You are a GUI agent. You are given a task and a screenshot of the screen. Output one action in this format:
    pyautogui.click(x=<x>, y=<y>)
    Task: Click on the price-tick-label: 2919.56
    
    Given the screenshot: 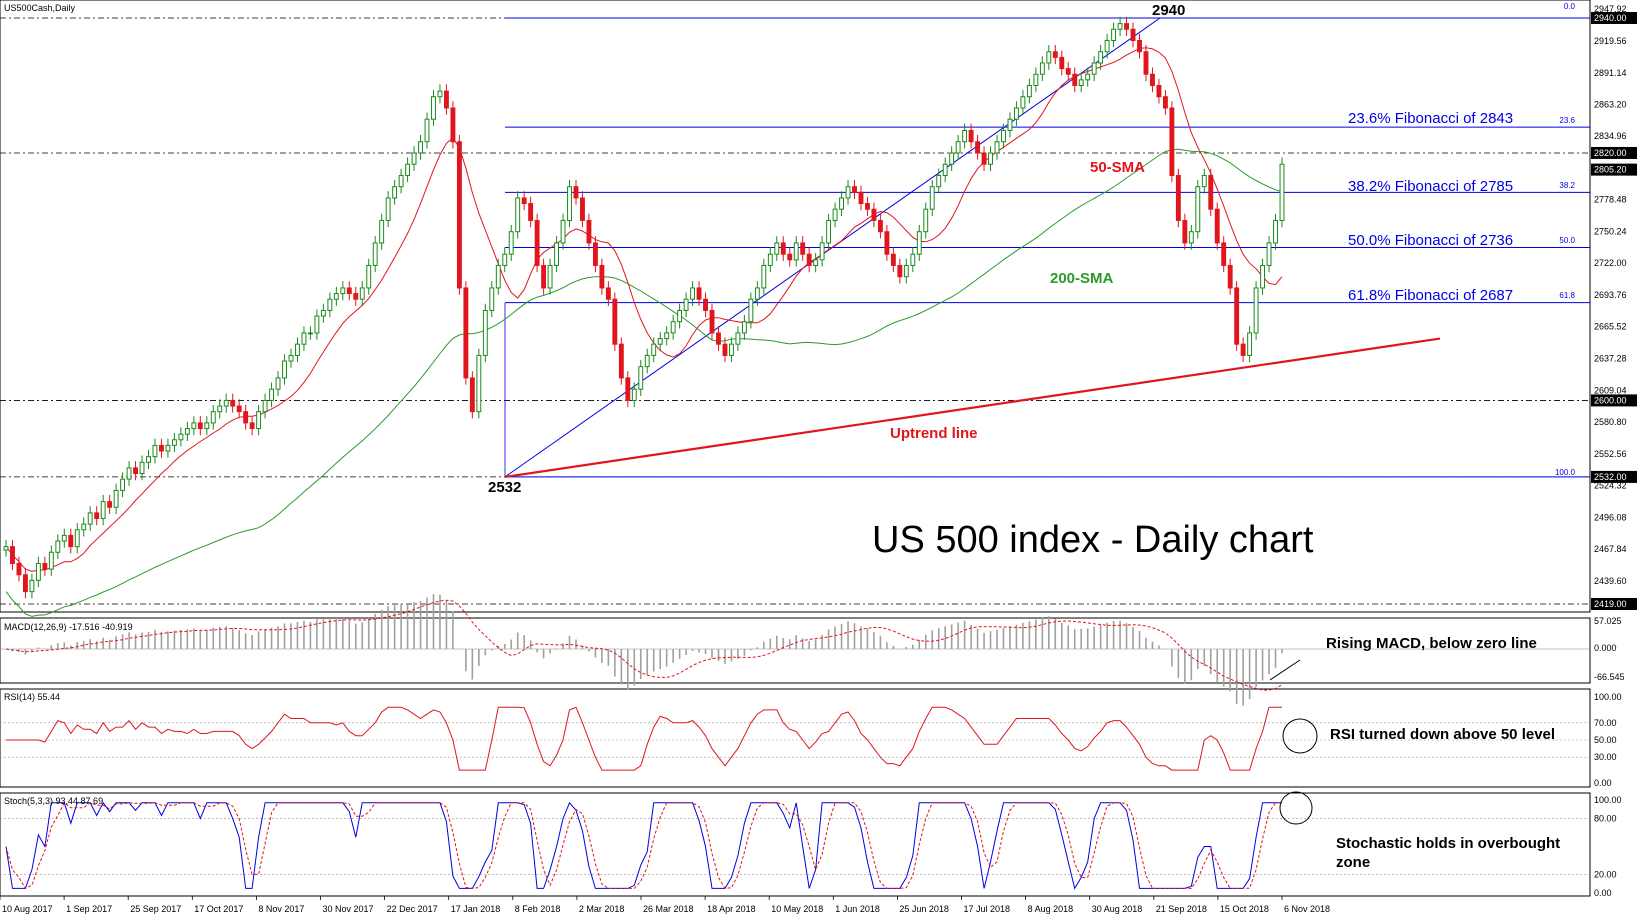 What is the action you would take?
    pyautogui.click(x=1610, y=41)
    